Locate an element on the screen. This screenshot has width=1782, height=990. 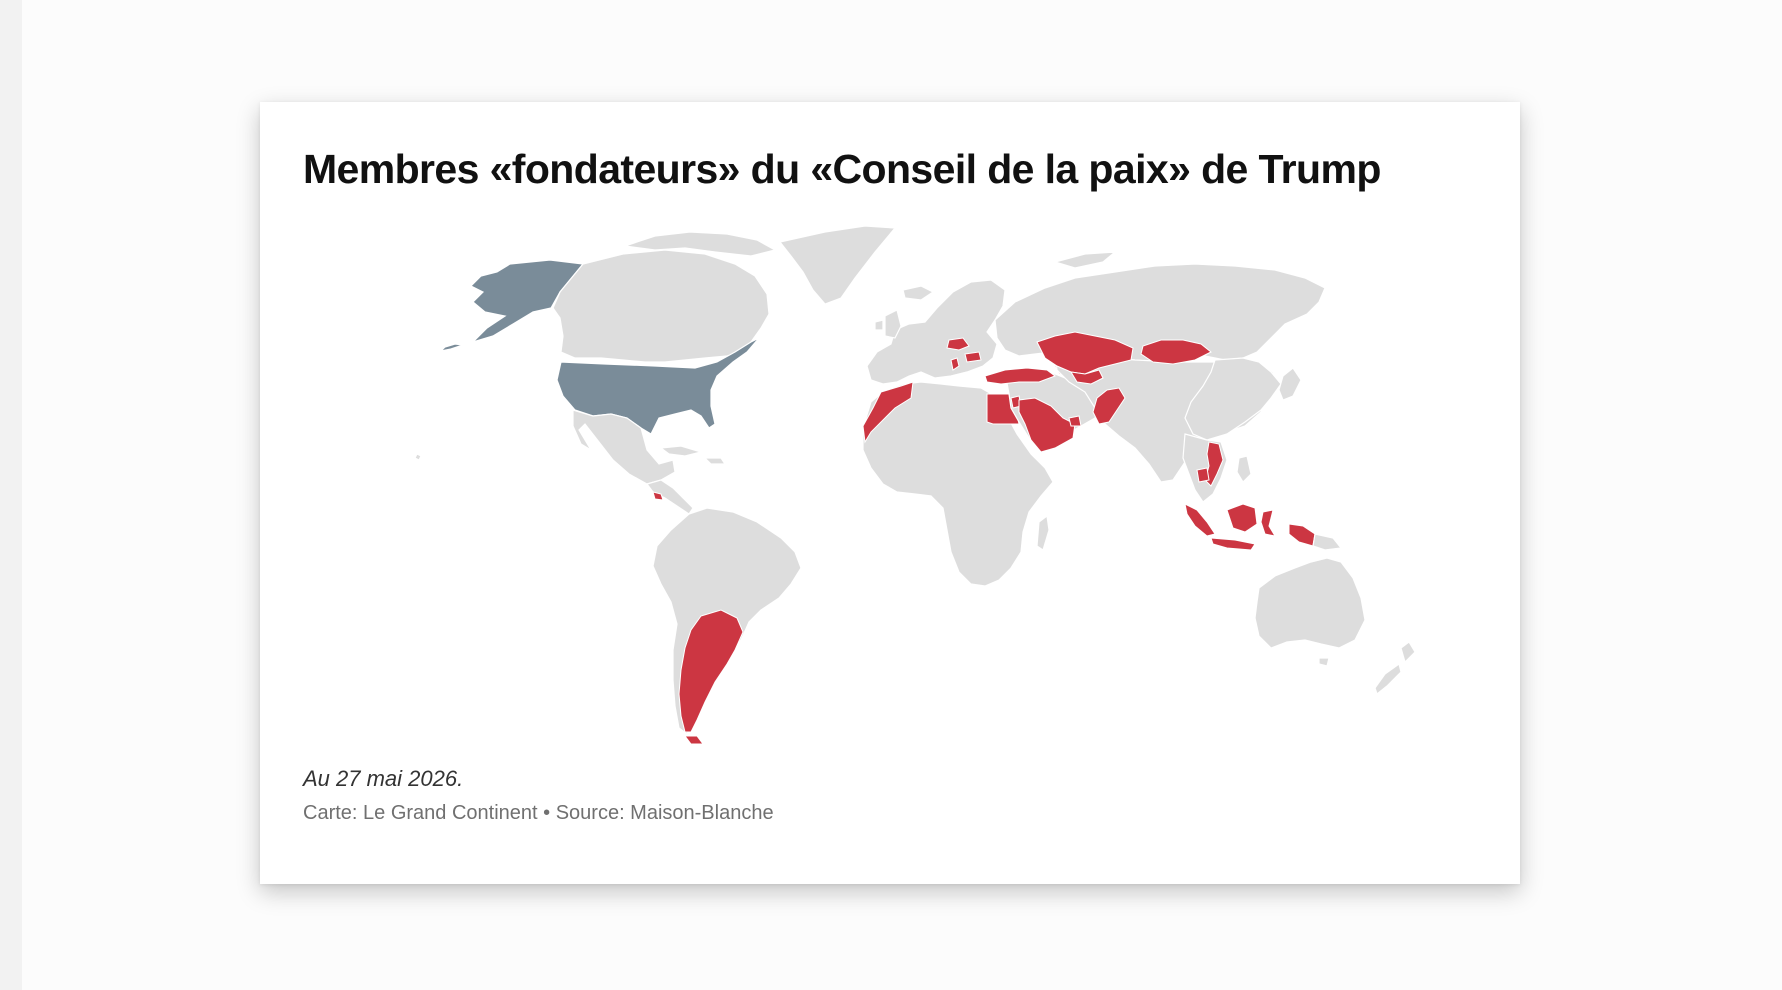
country-japan is located at coordinates (1290, 384).